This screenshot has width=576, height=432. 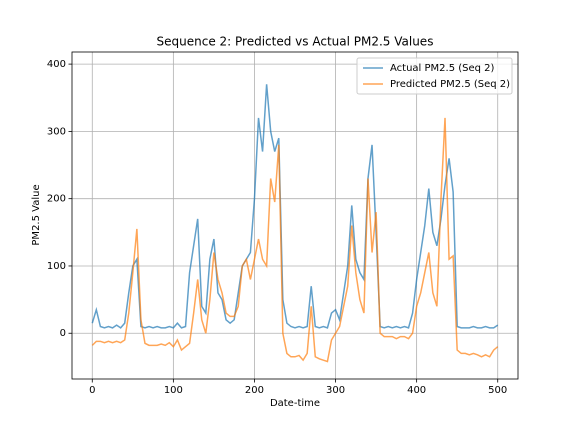 I want to click on x-tick-label: 100, so click(x=173, y=390).